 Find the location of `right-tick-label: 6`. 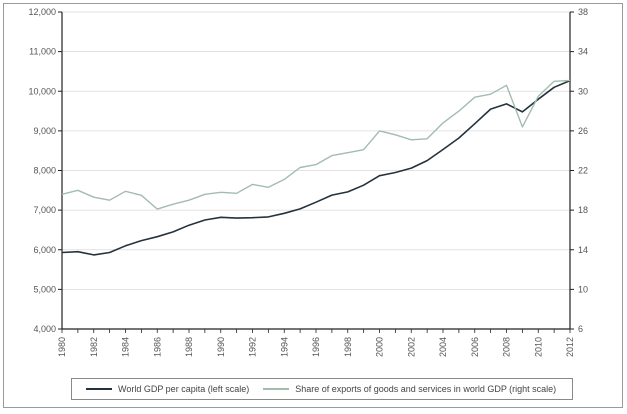

right-tick-label: 6 is located at coordinates (580, 329).